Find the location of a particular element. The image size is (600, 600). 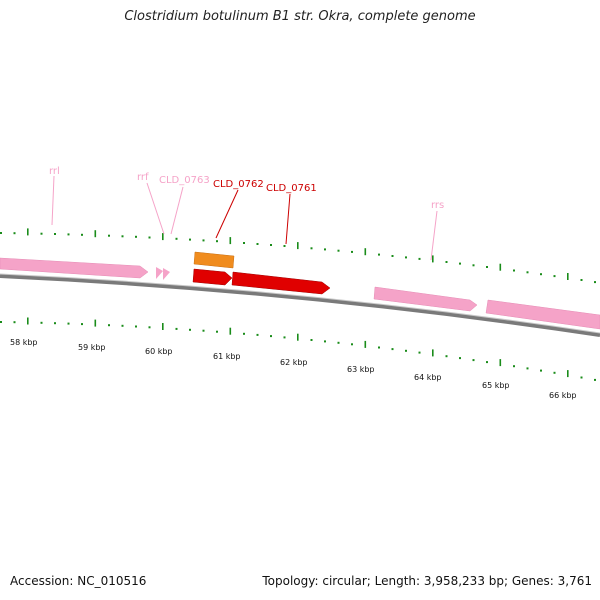

scale-label-59: 59 kbp is located at coordinates (92, 347).